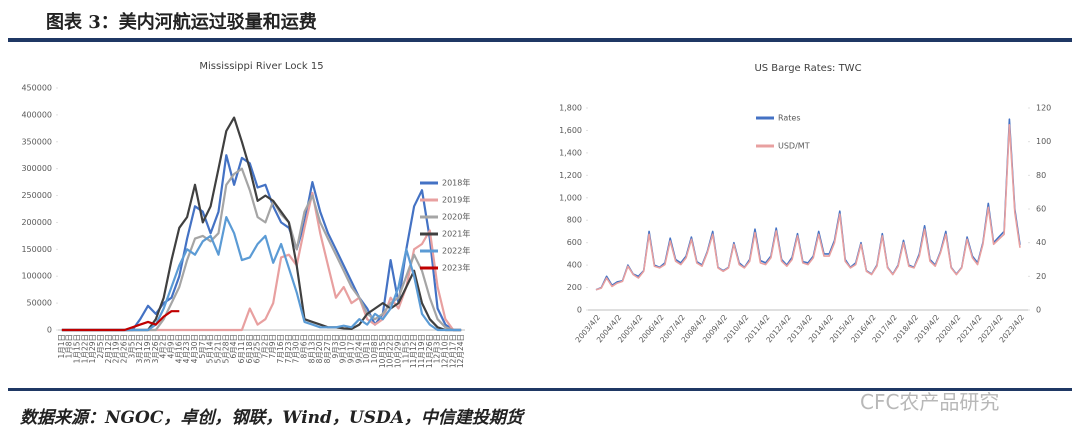 The width and height of the screenshot is (1080, 443). I want to click on chart-title: US Barge Rates: TWC, so click(807, 68).